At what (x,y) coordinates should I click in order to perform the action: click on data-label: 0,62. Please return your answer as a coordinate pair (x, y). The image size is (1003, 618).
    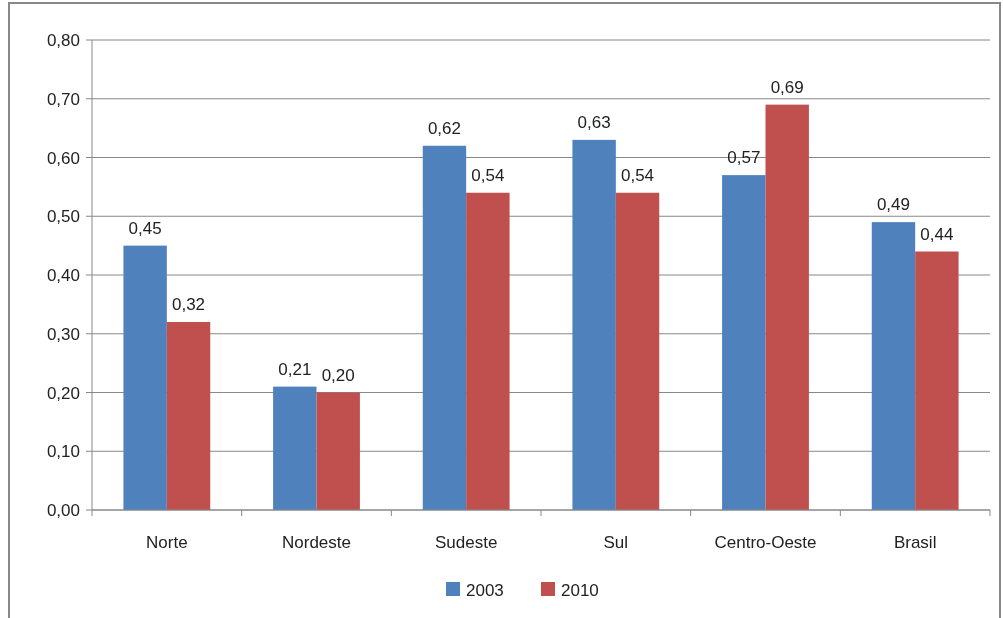
    Looking at the image, I should click on (444, 128).